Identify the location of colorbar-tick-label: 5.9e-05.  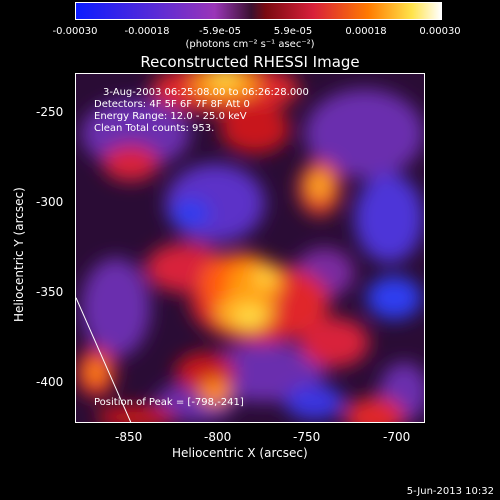
(293, 31).